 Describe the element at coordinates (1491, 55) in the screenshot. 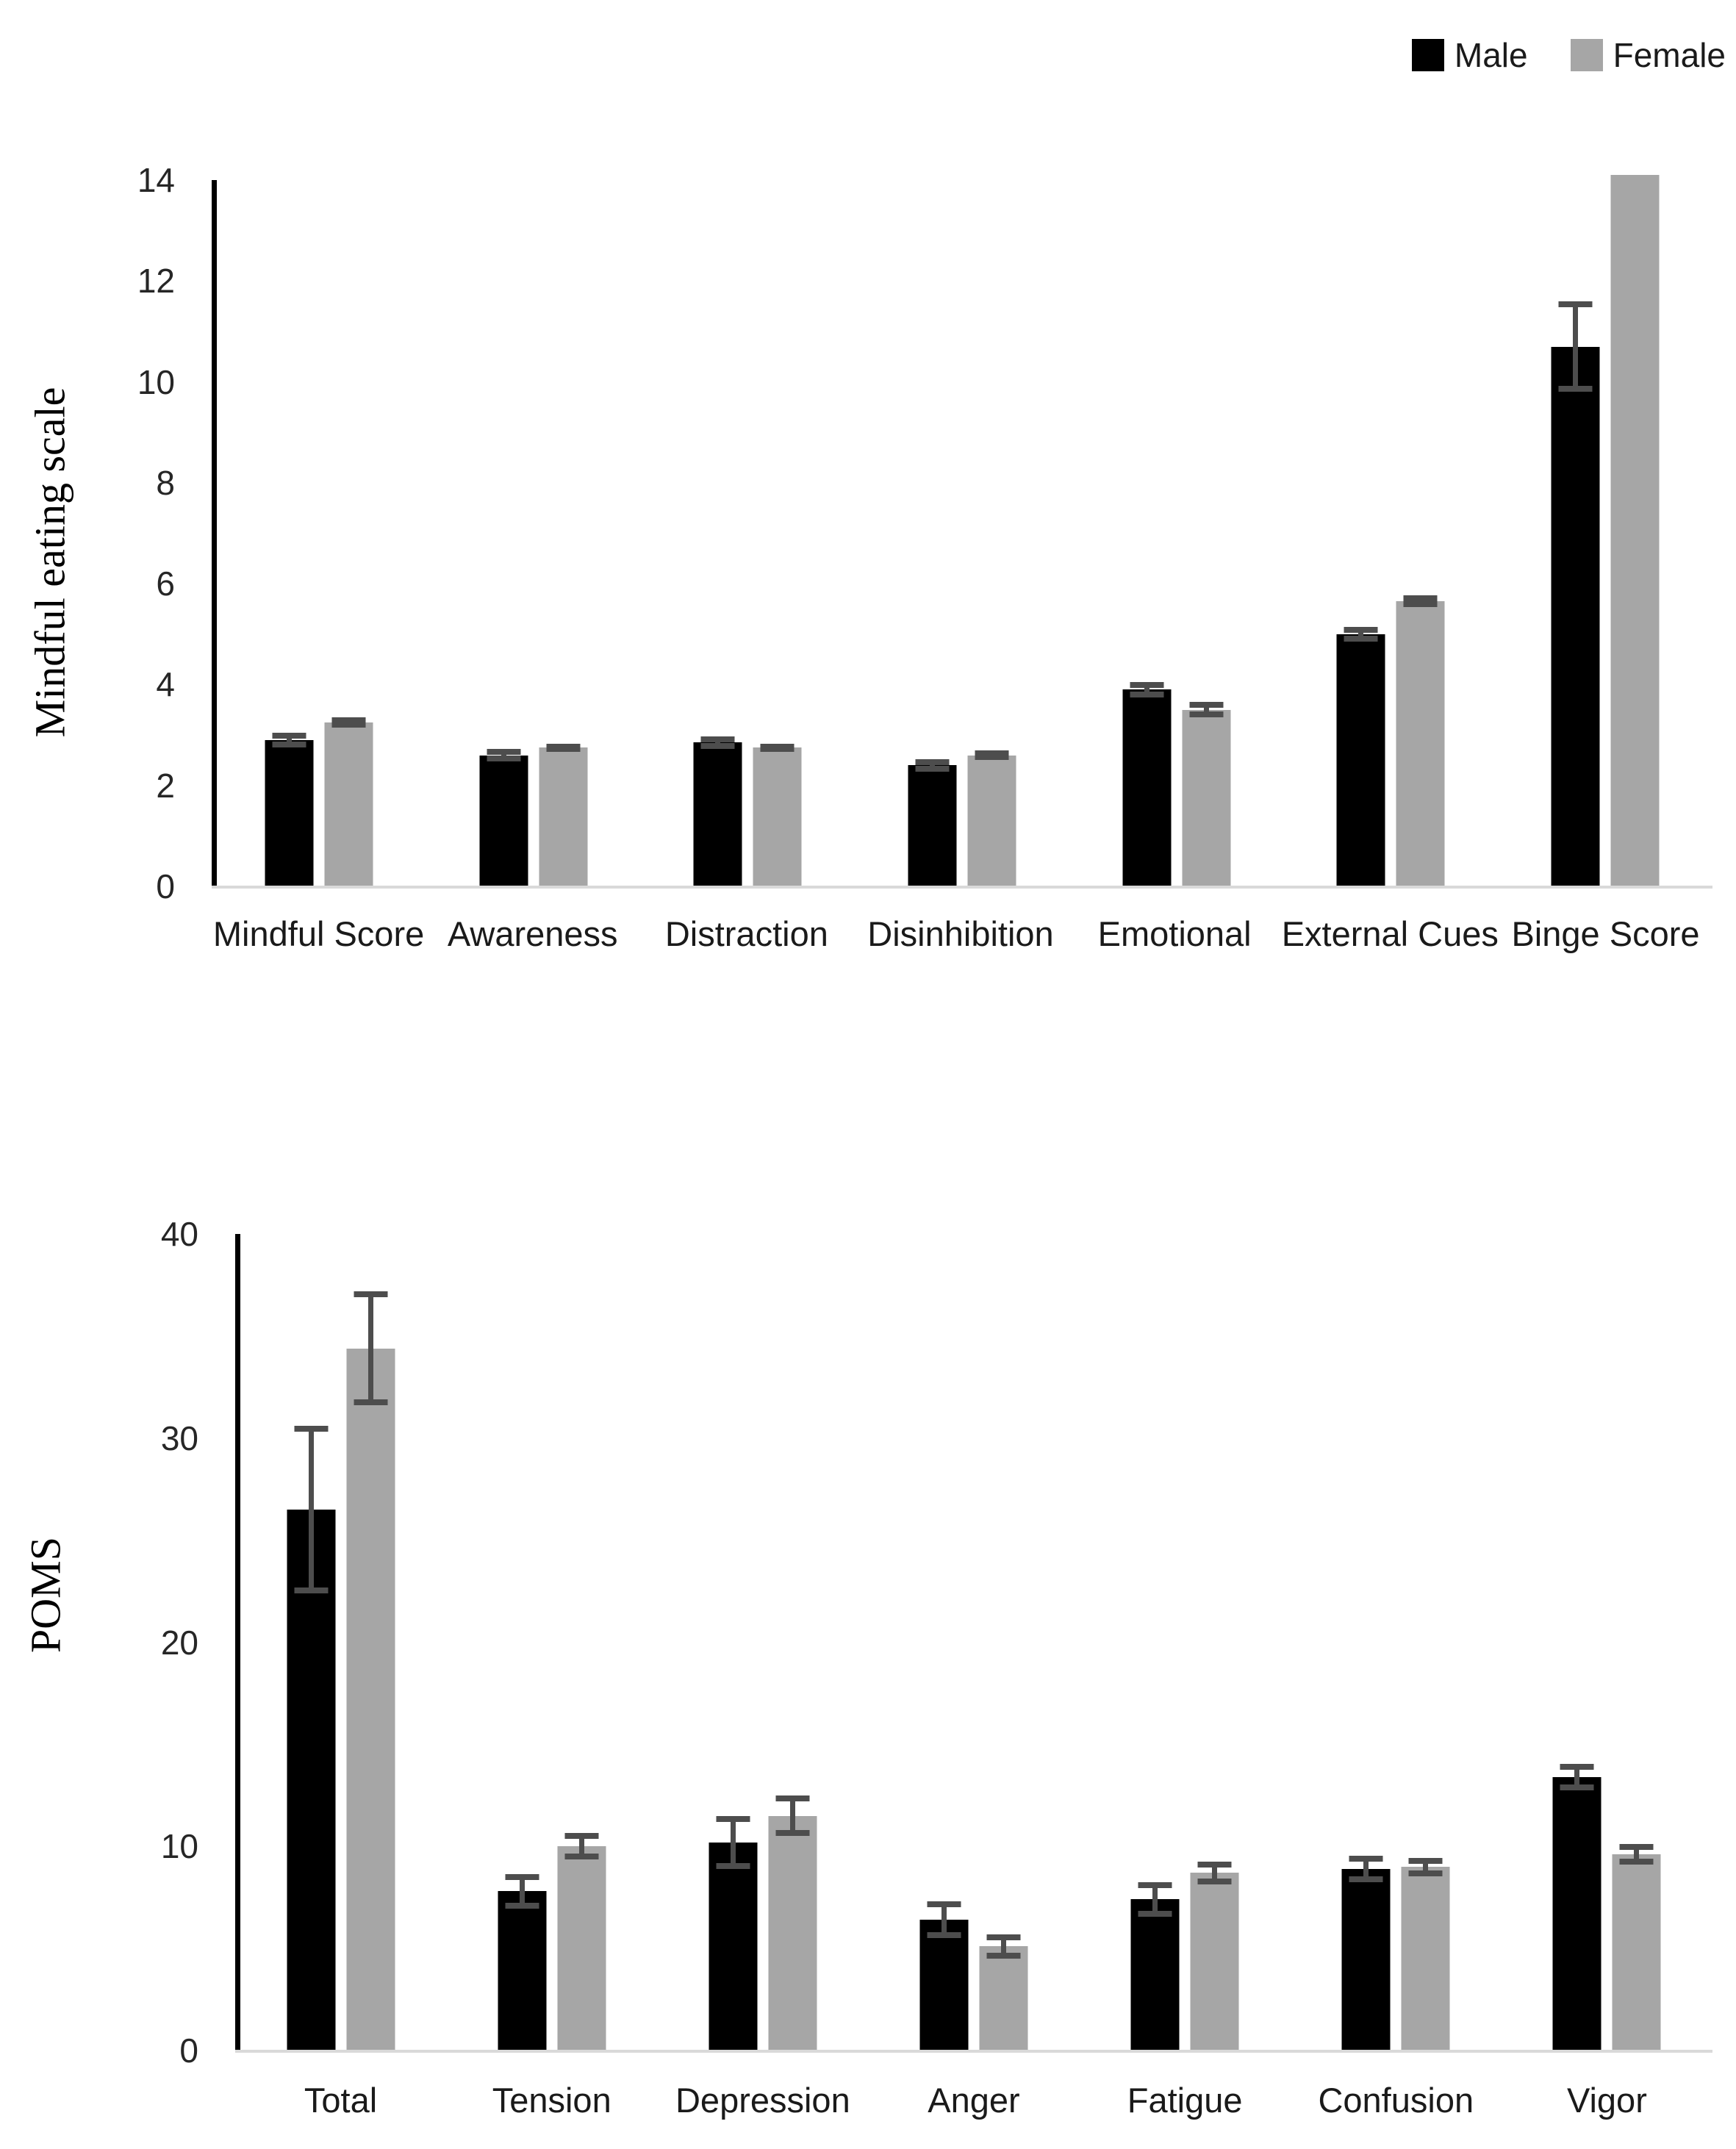

I see `legend-label-male: Male` at that location.